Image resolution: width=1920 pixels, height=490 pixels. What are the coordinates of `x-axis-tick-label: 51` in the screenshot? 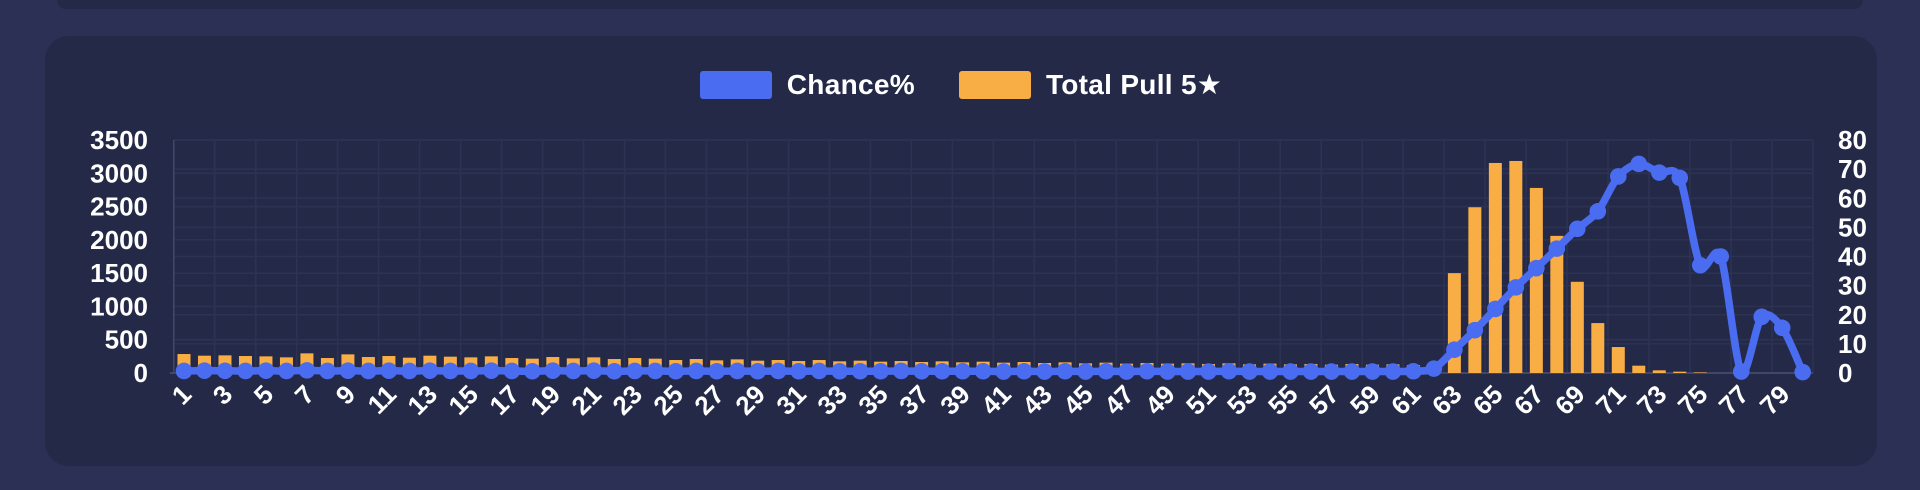 It's located at (1201, 400).